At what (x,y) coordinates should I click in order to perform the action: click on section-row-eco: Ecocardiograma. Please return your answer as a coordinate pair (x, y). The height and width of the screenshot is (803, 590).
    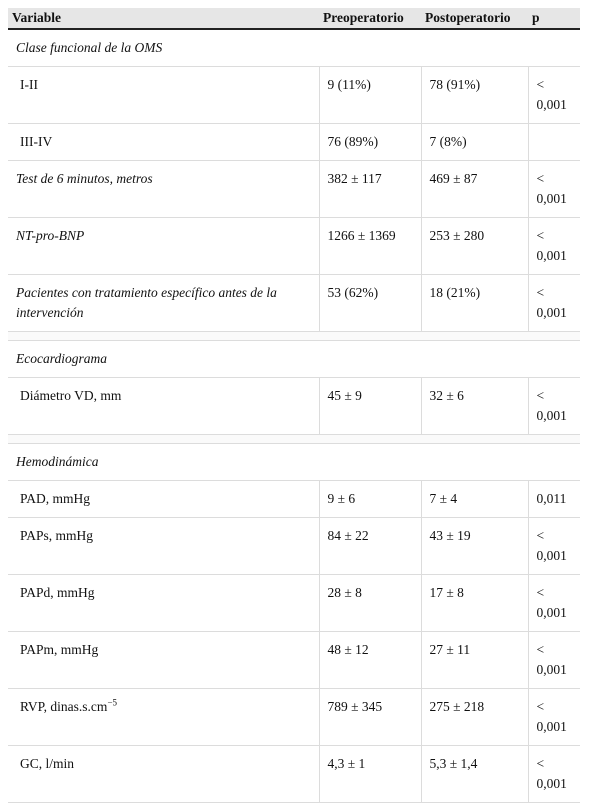
    Looking at the image, I should click on (294, 359).